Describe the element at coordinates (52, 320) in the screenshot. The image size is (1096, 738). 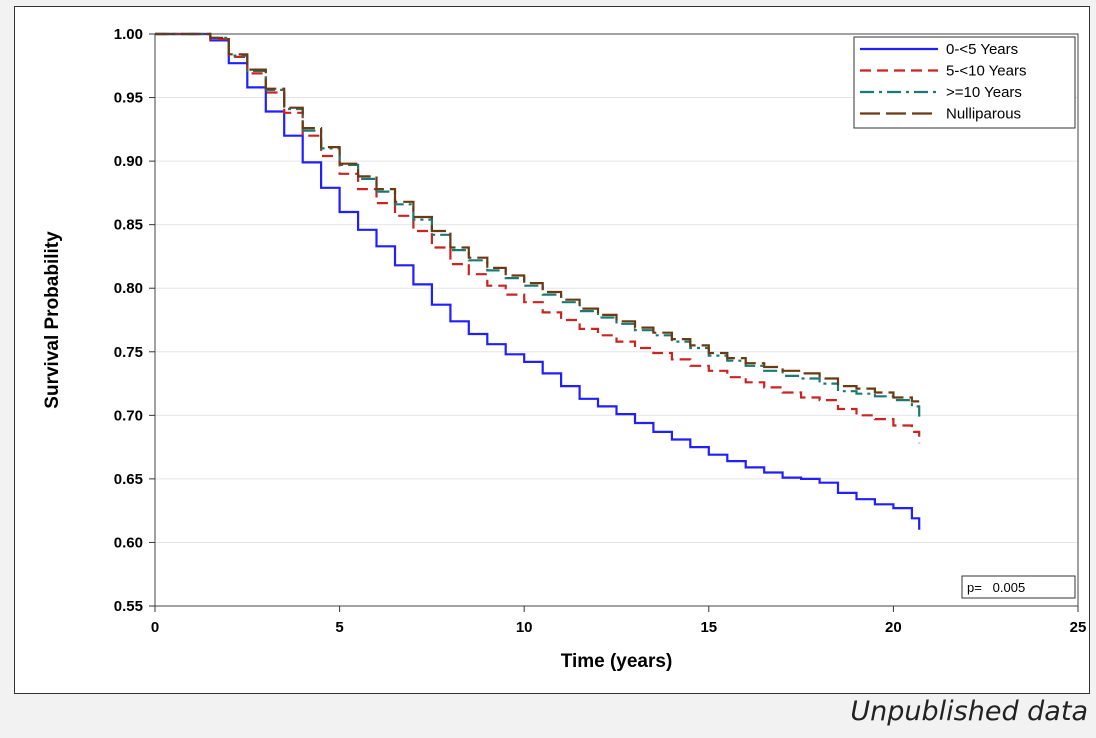
I see `y-axis-title: Survival Probability` at that location.